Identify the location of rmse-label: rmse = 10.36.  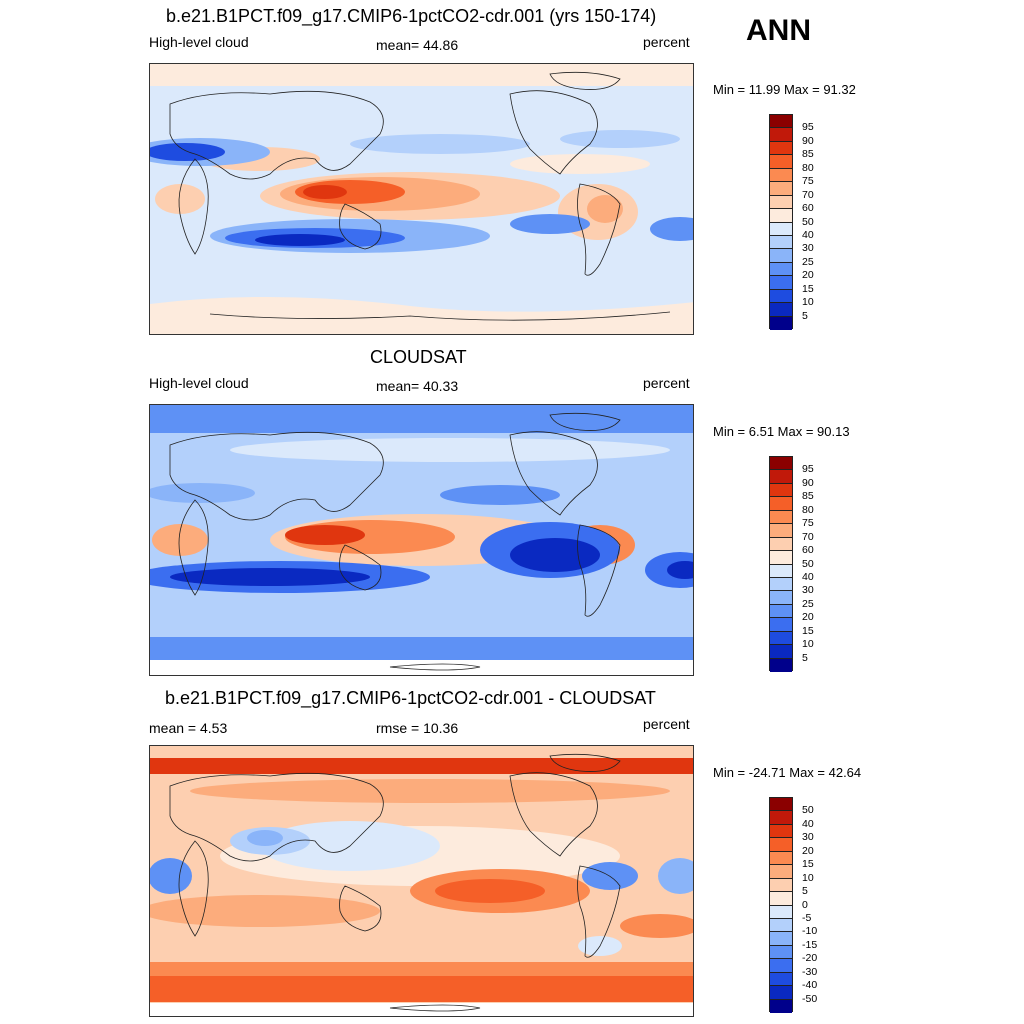
(417, 728).